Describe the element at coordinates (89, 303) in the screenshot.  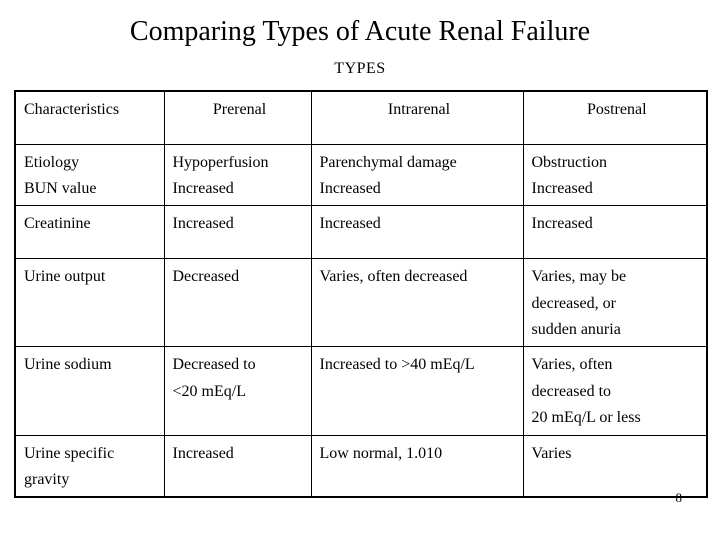
I see `table-cell: Urine output` at that location.